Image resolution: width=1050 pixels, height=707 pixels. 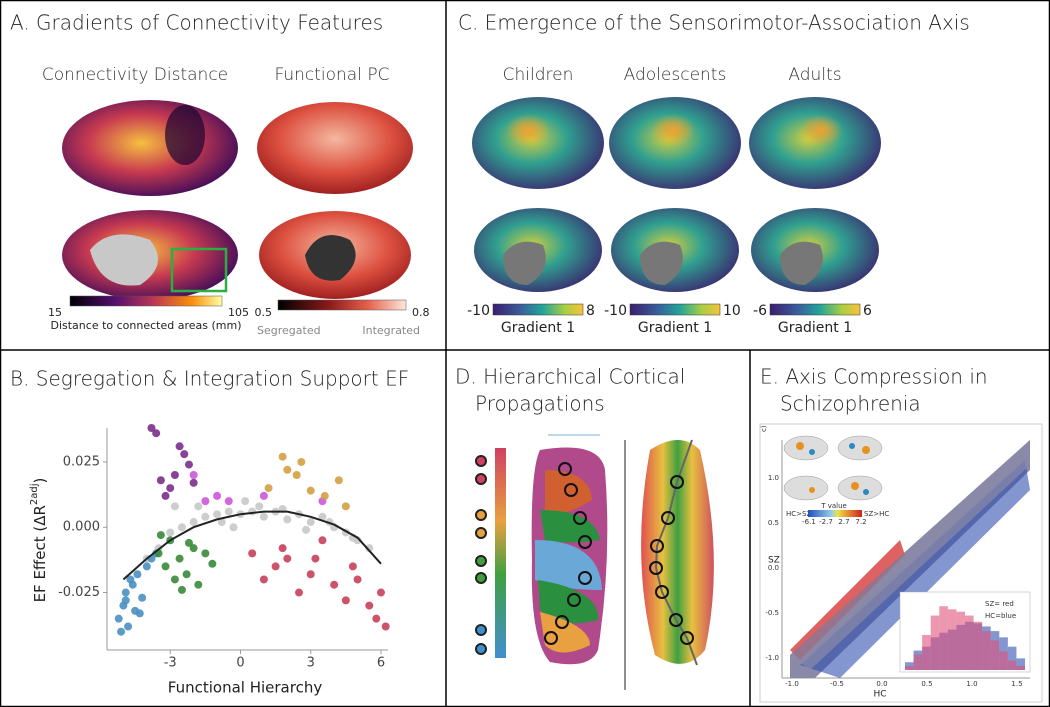 I want to click on panel-e-dynamic: -1.0 -0.5 0.0 0.5 1.0 1.5 1.0 0.5 0.0 -0.5 -1.0, so click(x=895, y=581).